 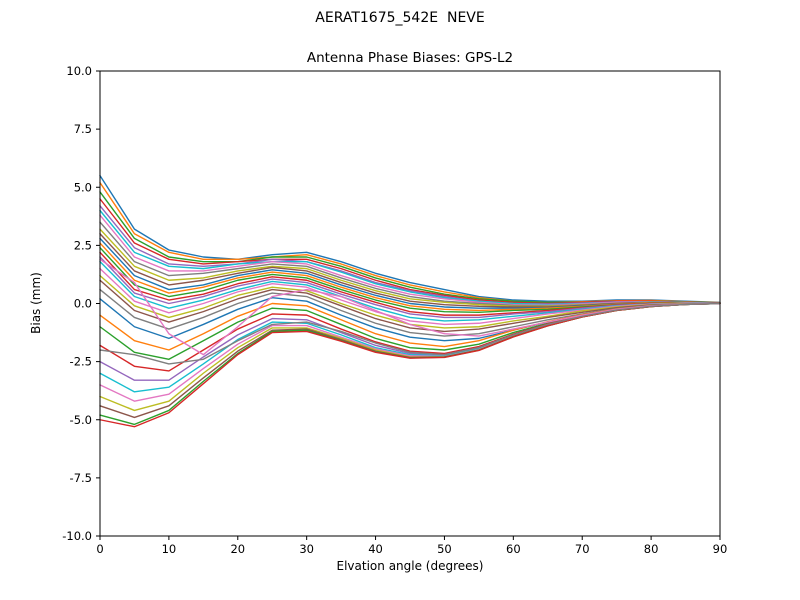 What do you see at coordinates (651, 549) in the screenshot?
I see `x-tick-label: 80` at bounding box center [651, 549].